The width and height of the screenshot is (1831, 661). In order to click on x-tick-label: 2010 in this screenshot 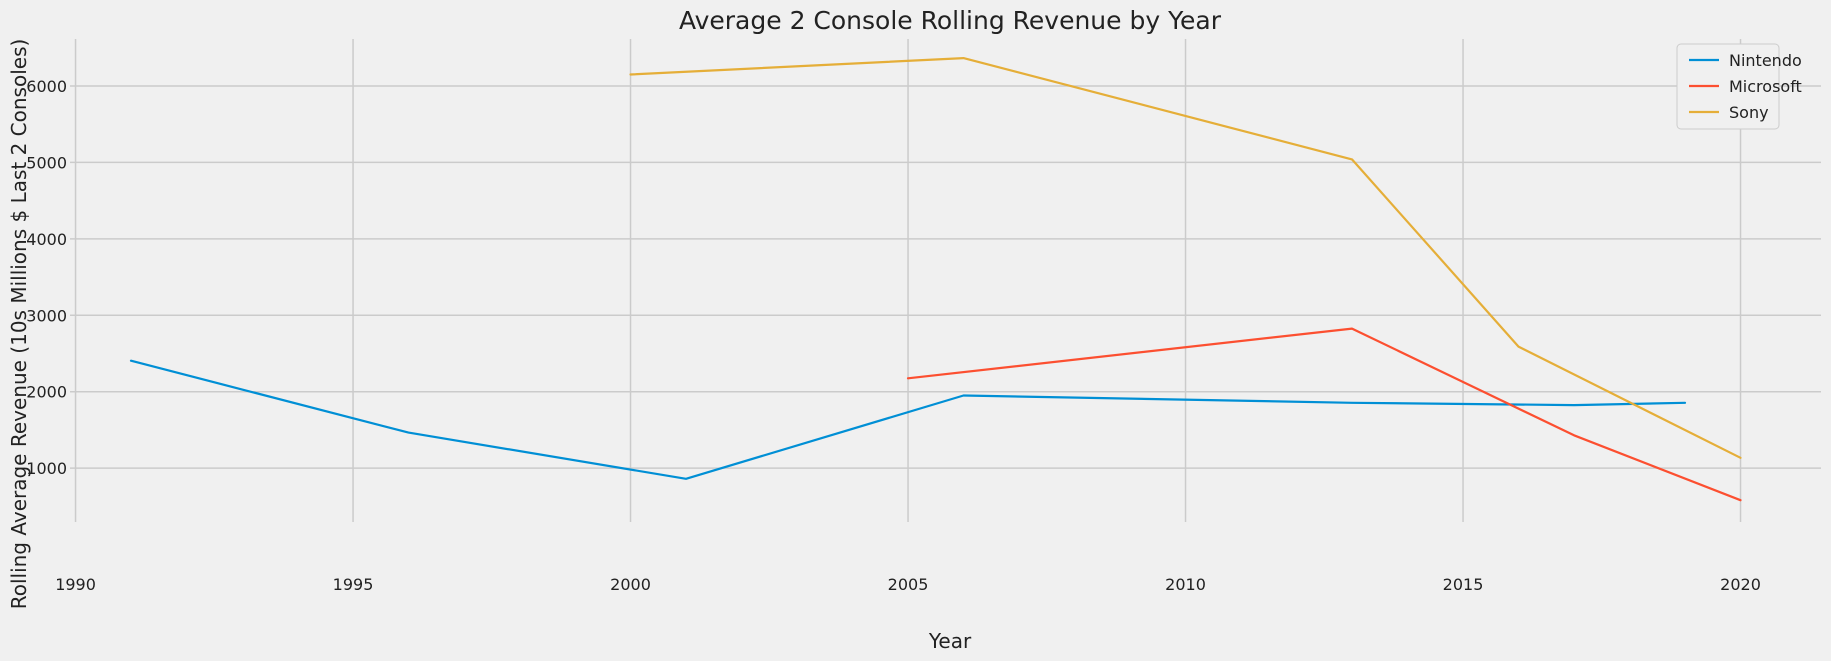, I will do `click(1185, 584)`.